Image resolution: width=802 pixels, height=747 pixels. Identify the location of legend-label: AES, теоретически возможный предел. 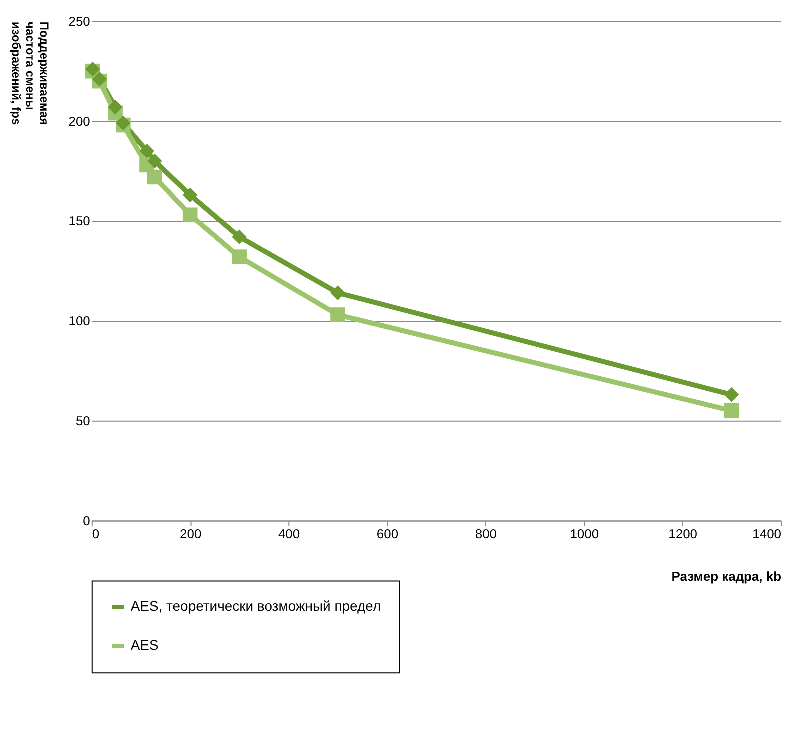
(256, 606).